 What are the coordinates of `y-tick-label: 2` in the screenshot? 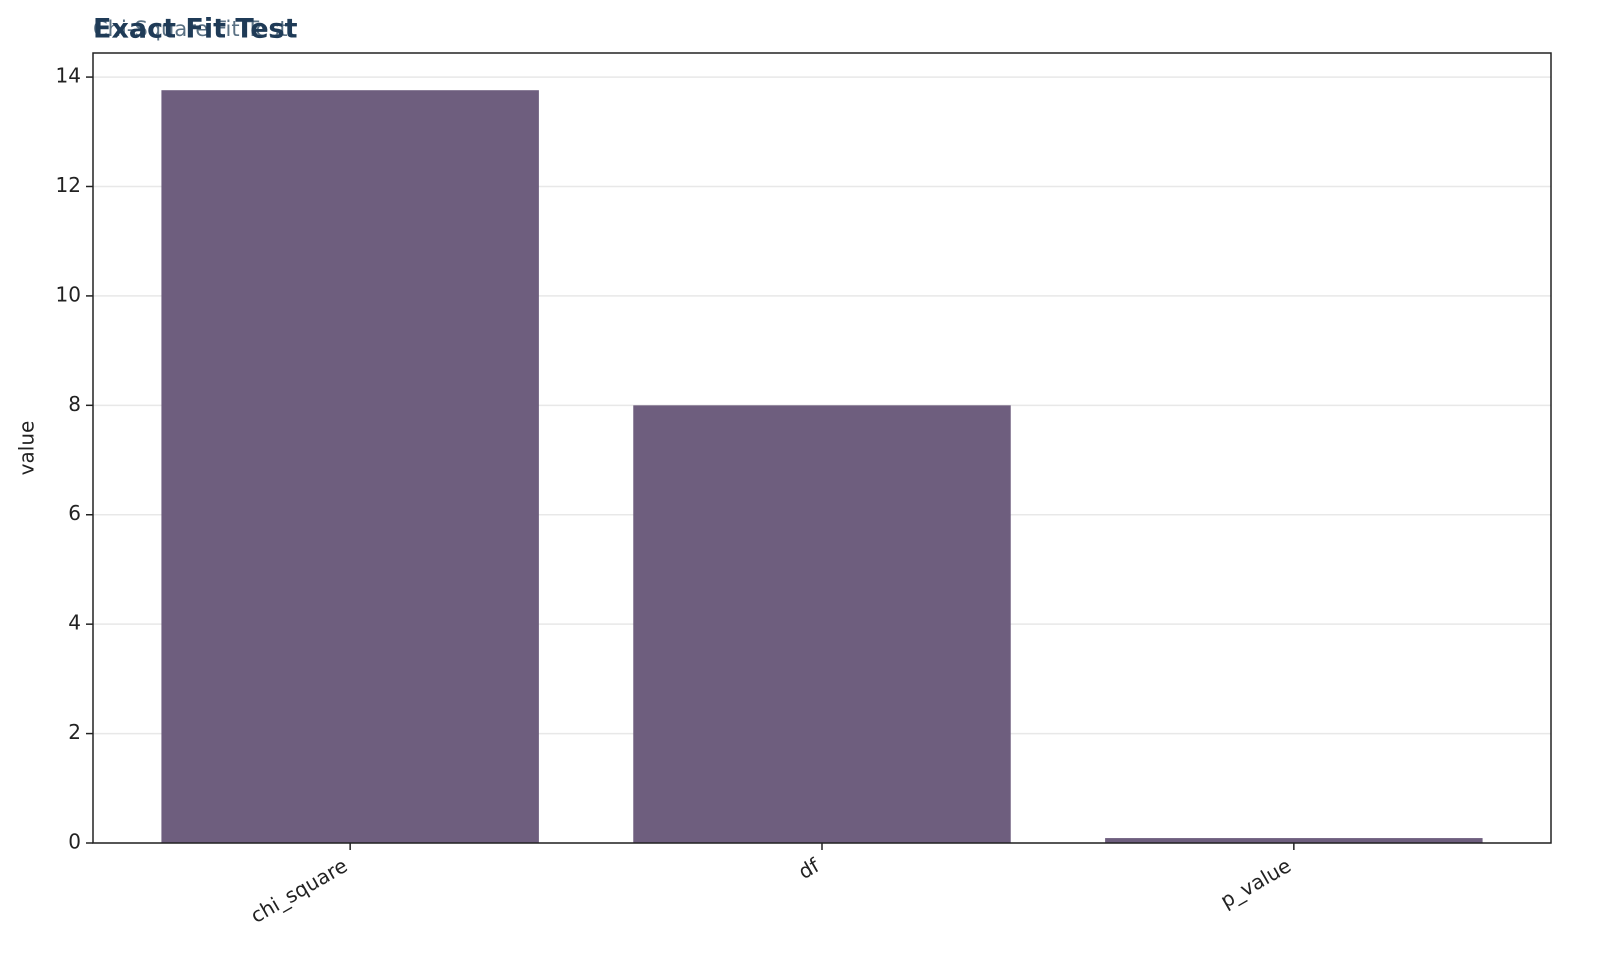 It's located at (74, 732).